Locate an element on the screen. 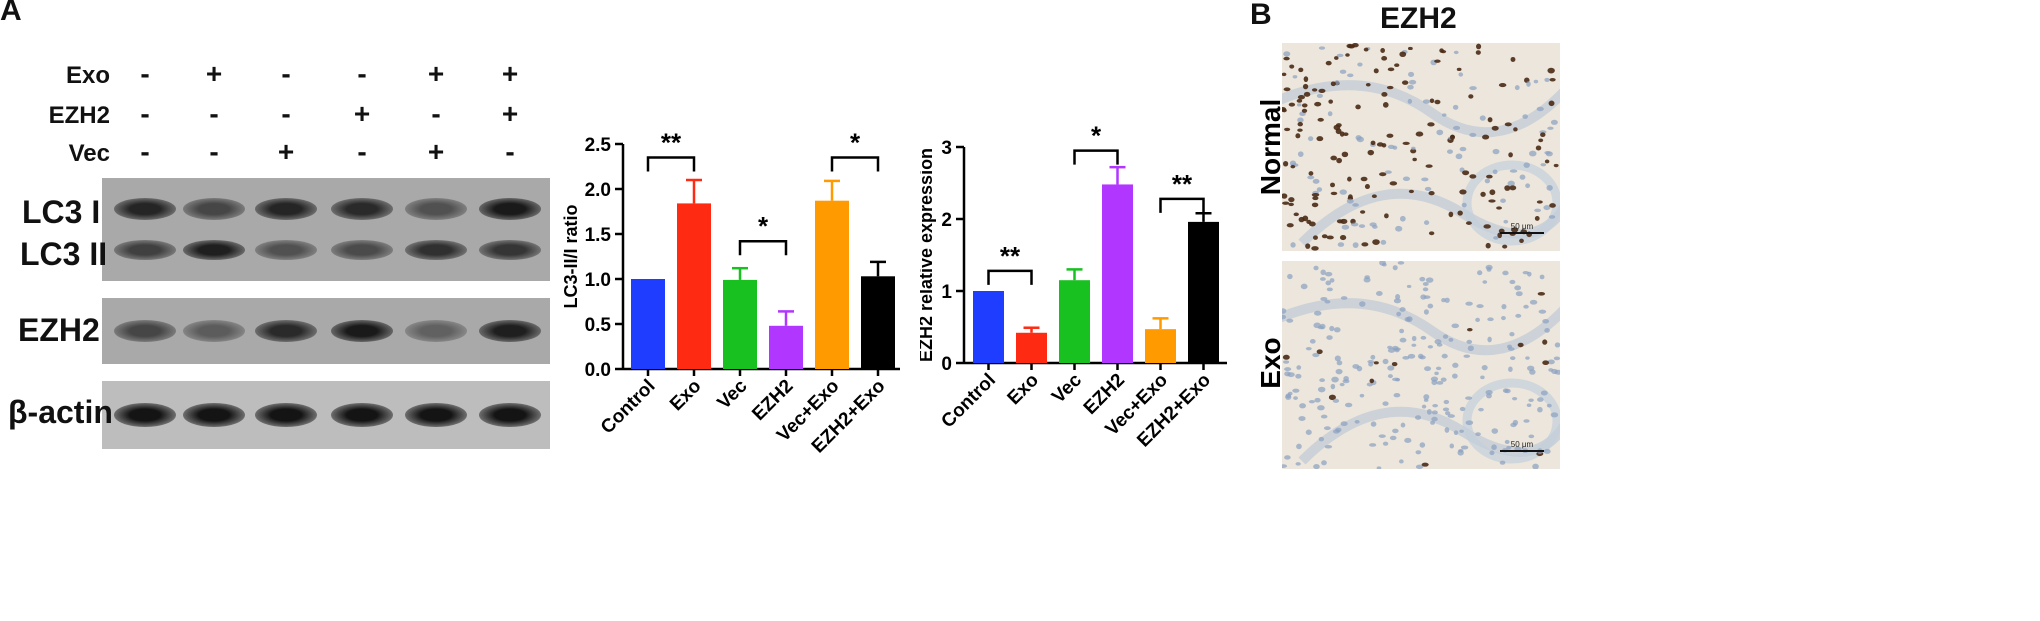 The height and width of the screenshot is (621, 2040). bar-control is located at coordinates (988, 327).